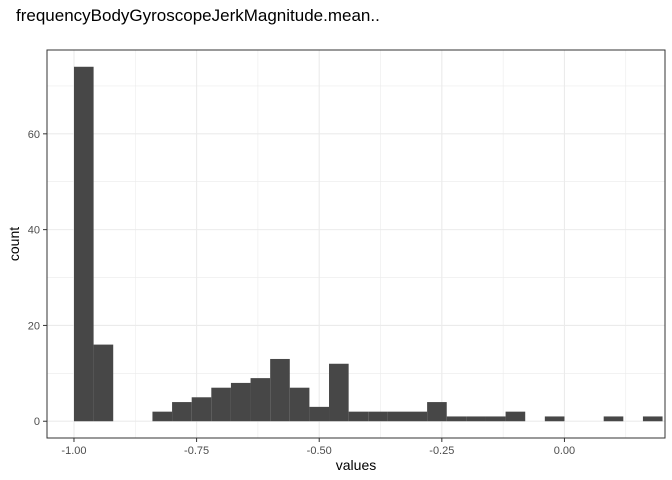 Image resolution: width=672 pixels, height=480 pixels. Describe the element at coordinates (34, 135) in the screenshot. I see `y-tick-label: 60` at that location.